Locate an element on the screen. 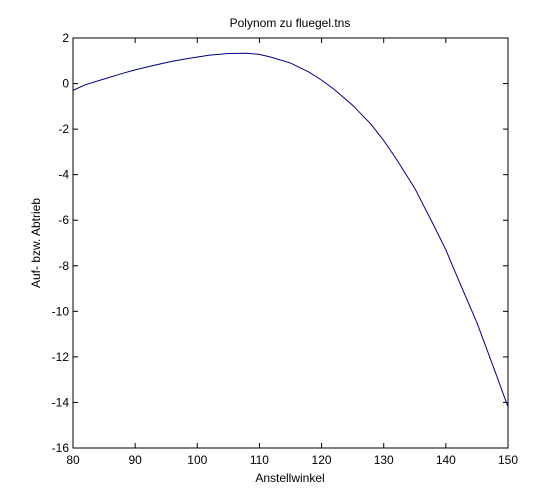 The width and height of the screenshot is (560, 504). x-axis-label: Anstellwinkel is located at coordinates (289, 478).